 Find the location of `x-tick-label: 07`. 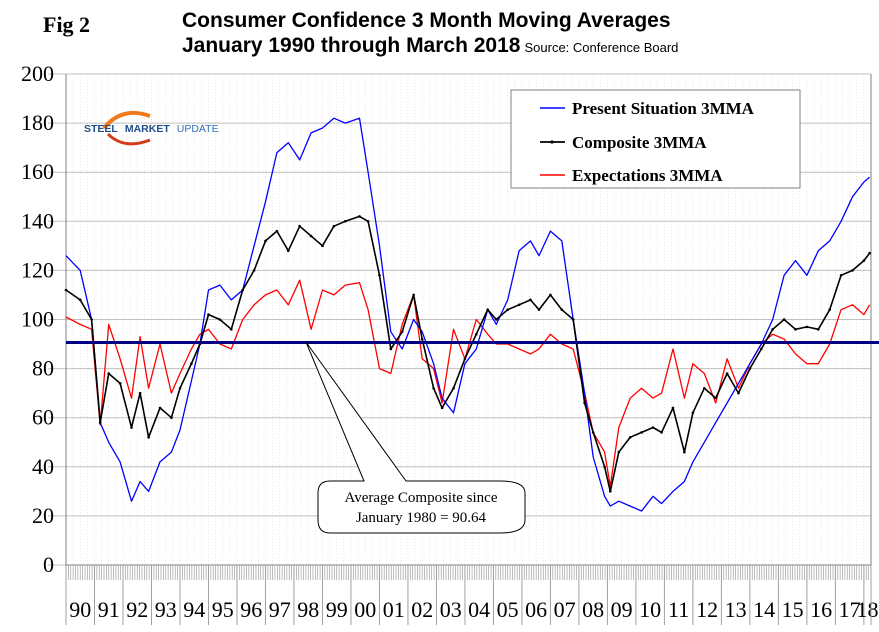

x-tick-label: 07 is located at coordinates (565, 609).